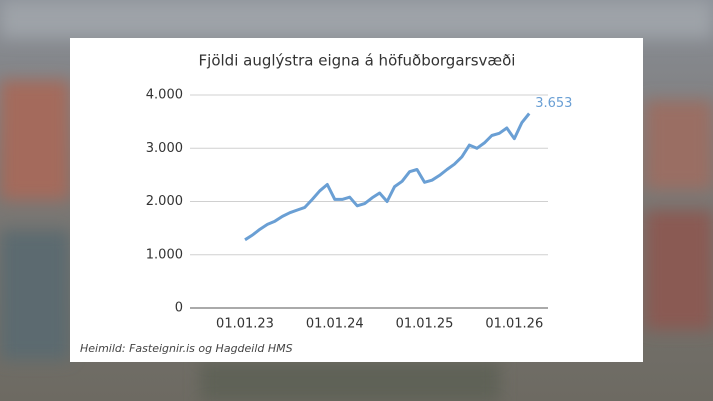  Describe the element at coordinates (164, 254) in the screenshot. I see `y-tick-label: 1.000` at that location.